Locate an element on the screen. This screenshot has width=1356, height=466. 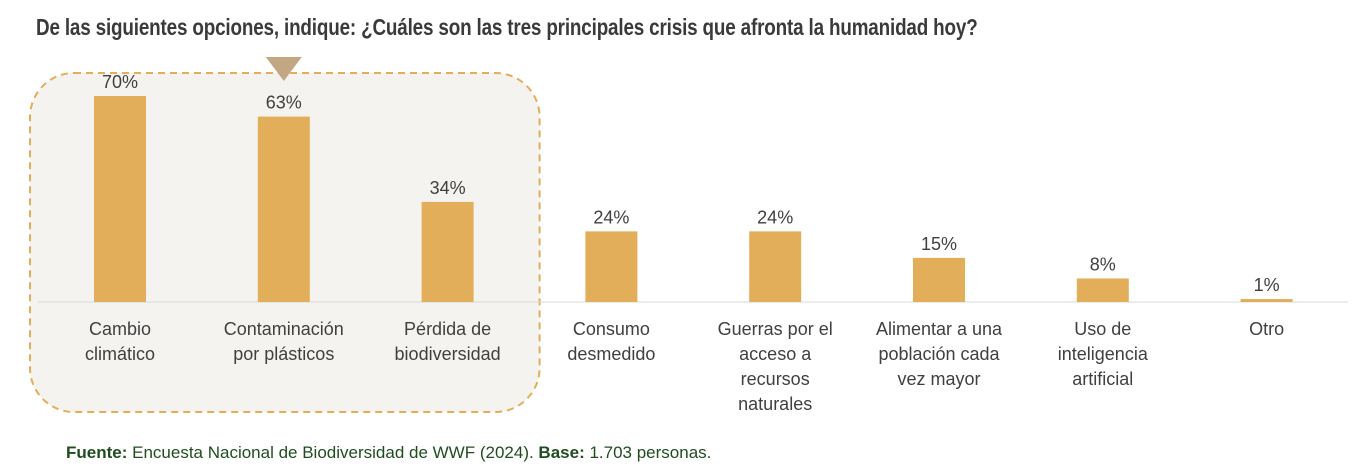
category-label-6: Alimentar a una población cada vez mayor is located at coordinates (939, 354).